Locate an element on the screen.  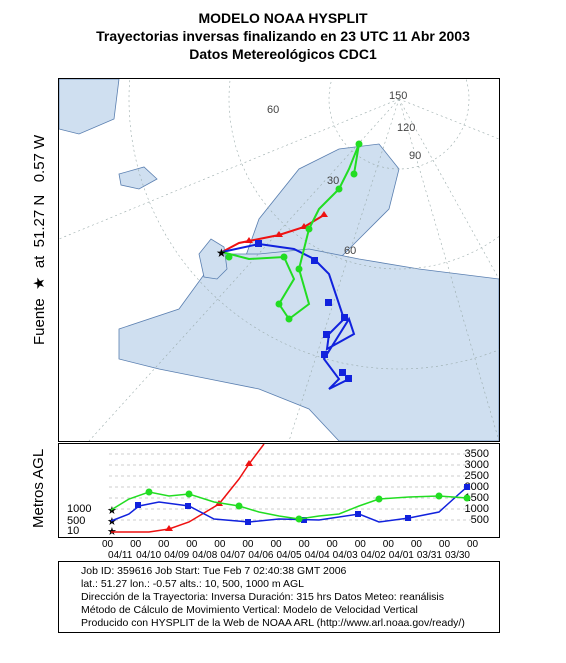
source-location-label: Fuente ★ at 51.27 N 0.57 W is located at coordinates (39, 240).